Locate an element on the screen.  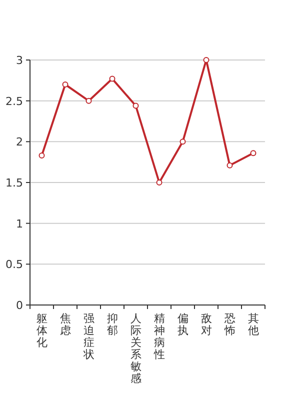
y-tick-label: 3 is located at coordinates (19, 60).